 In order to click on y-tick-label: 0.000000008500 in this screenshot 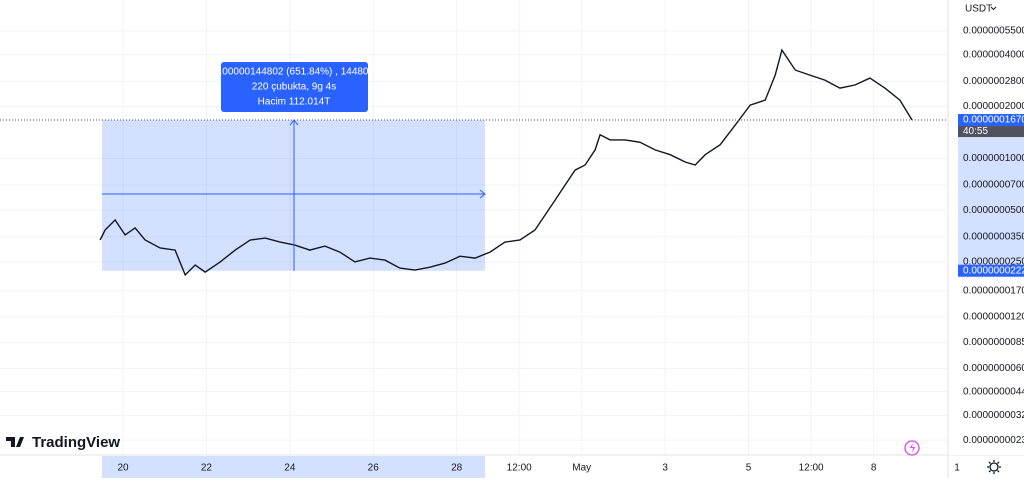, I will do `click(993, 342)`.